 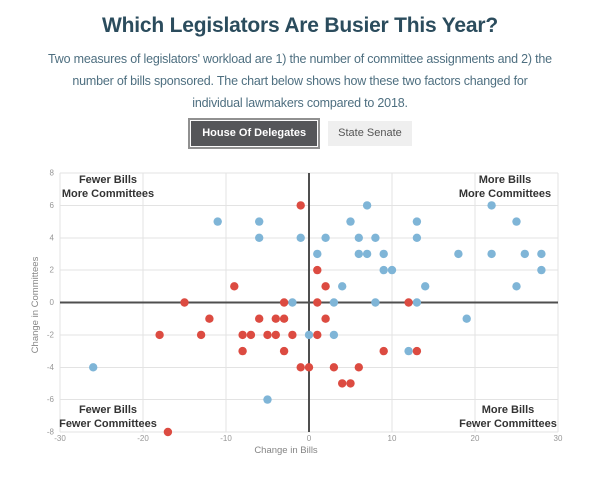 I want to click on svg-text: Fewer Bills, so click(x=108, y=180).